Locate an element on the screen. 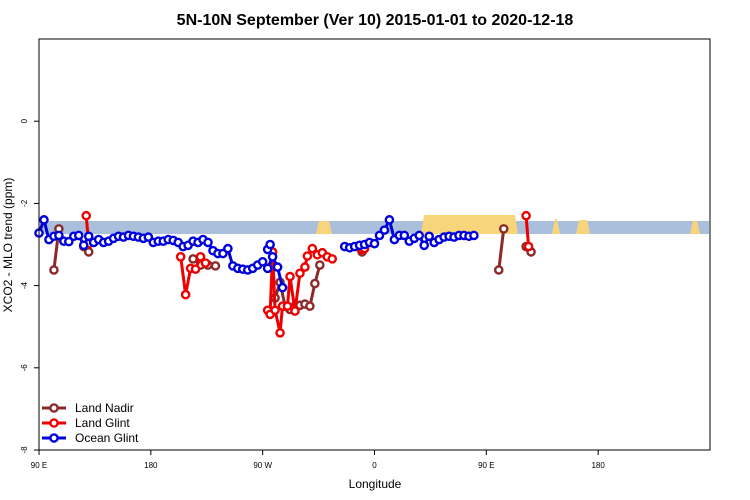  x-tick-label: 90 W is located at coordinates (262, 465).